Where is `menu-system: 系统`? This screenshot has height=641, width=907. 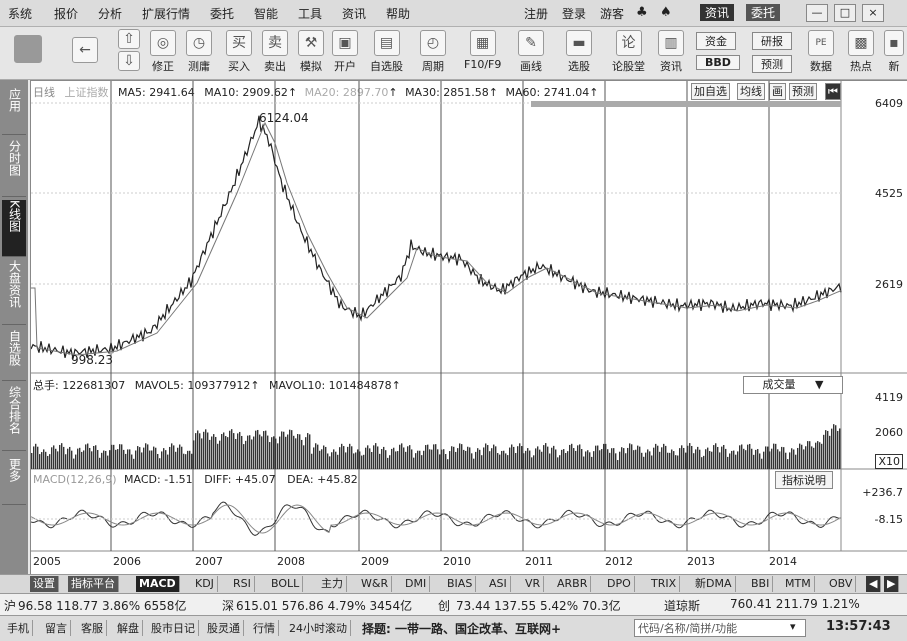
menu-system: 系统 is located at coordinates (20, 14).